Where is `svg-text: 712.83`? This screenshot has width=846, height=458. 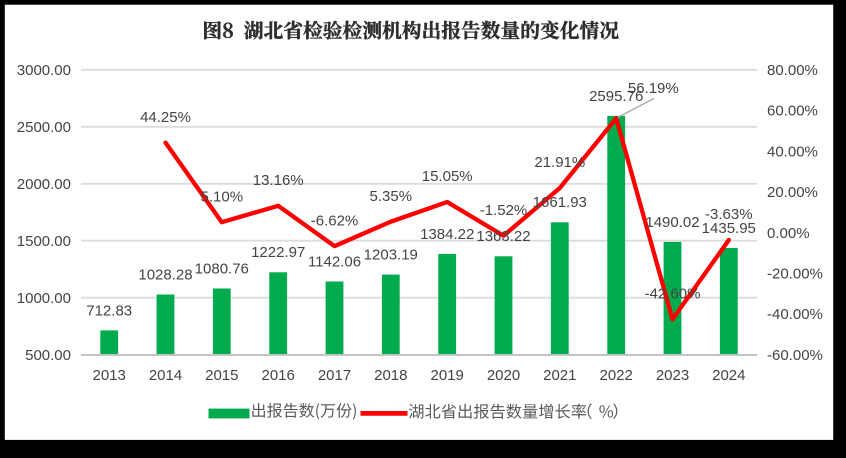 svg-text: 712.83 is located at coordinates (109, 310).